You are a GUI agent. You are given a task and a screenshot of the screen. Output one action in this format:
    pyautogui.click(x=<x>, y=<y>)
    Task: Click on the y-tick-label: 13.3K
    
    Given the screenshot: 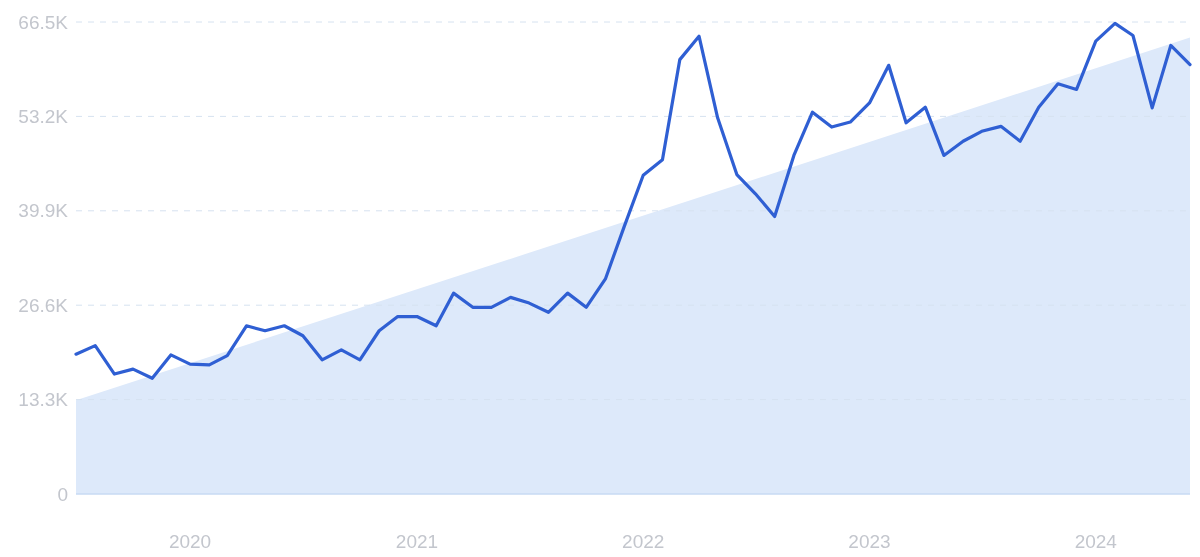 What is the action you would take?
    pyautogui.click(x=43, y=400)
    